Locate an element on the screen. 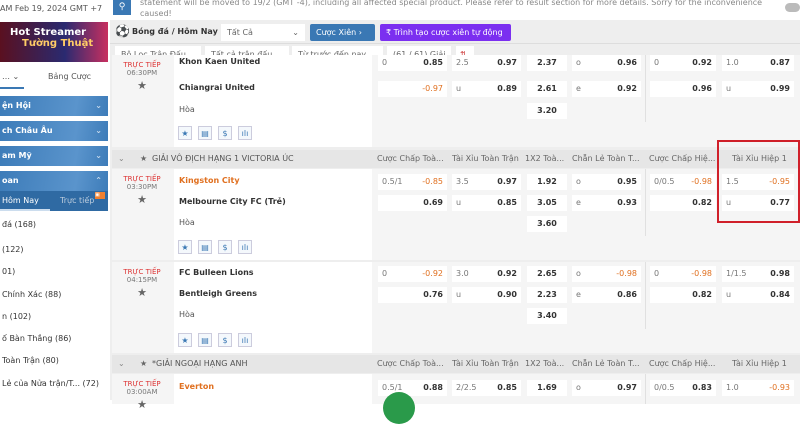 Image resolution: width=800 pixels, height=424 pixels. sidebar-item: ố Bàn Thắng (86) is located at coordinates (37, 338).